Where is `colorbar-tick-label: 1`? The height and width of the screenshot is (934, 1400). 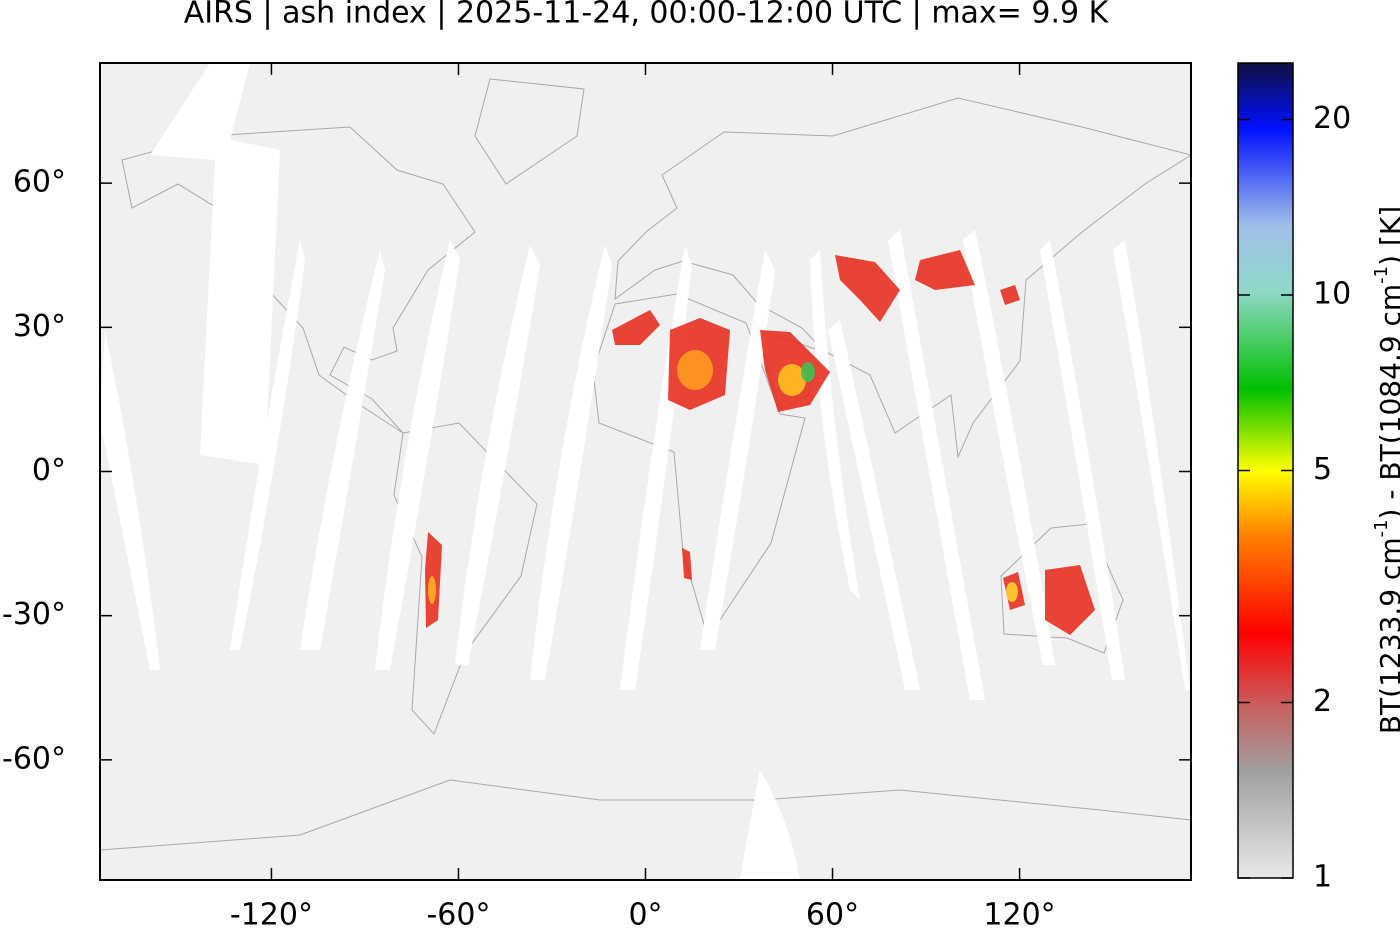
colorbar-tick-label: 1 is located at coordinates (1322, 877).